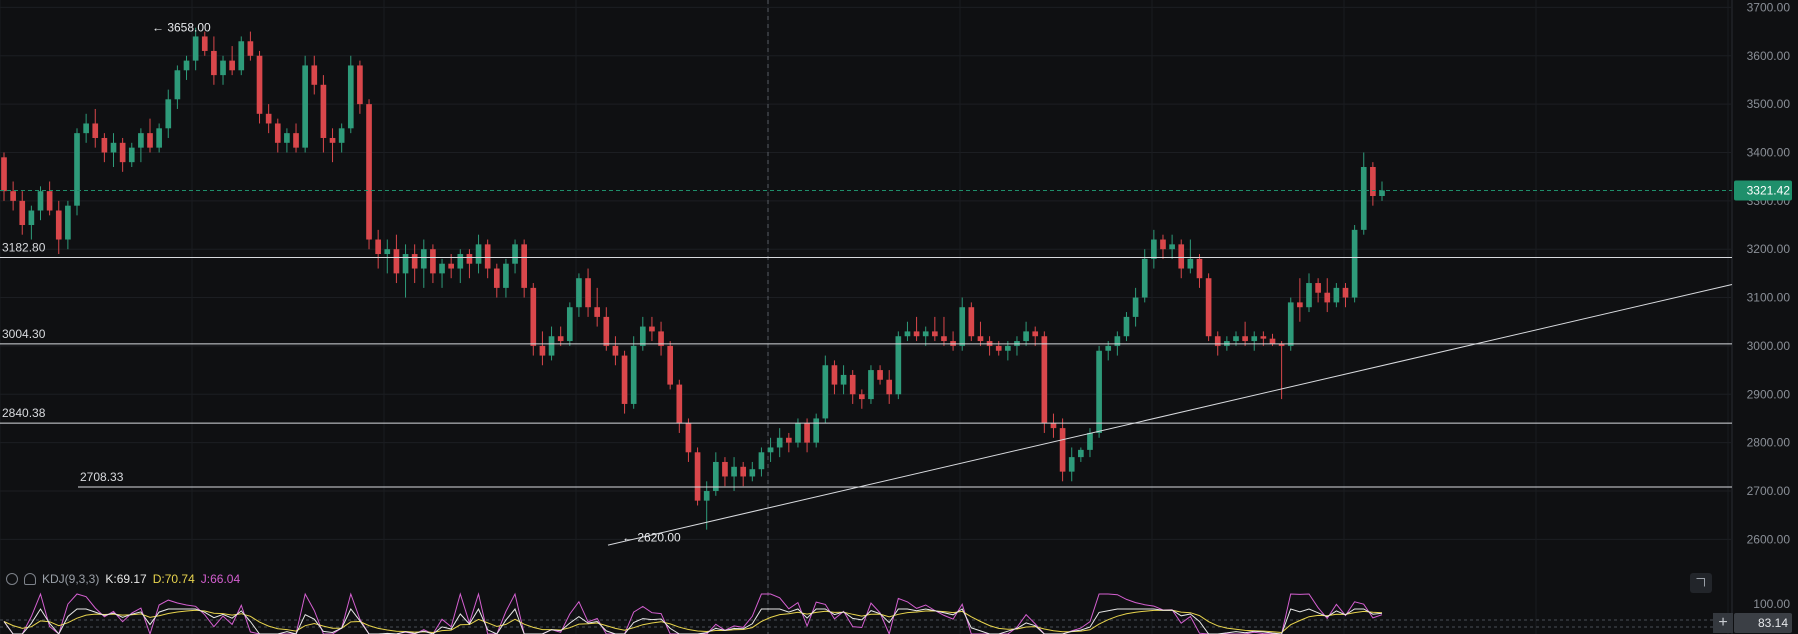 The height and width of the screenshot is (634, 1798). Describe the element at coordinates (1769, 443) in the screenshot. I see `y-tick-label: 2800.00` at that location.